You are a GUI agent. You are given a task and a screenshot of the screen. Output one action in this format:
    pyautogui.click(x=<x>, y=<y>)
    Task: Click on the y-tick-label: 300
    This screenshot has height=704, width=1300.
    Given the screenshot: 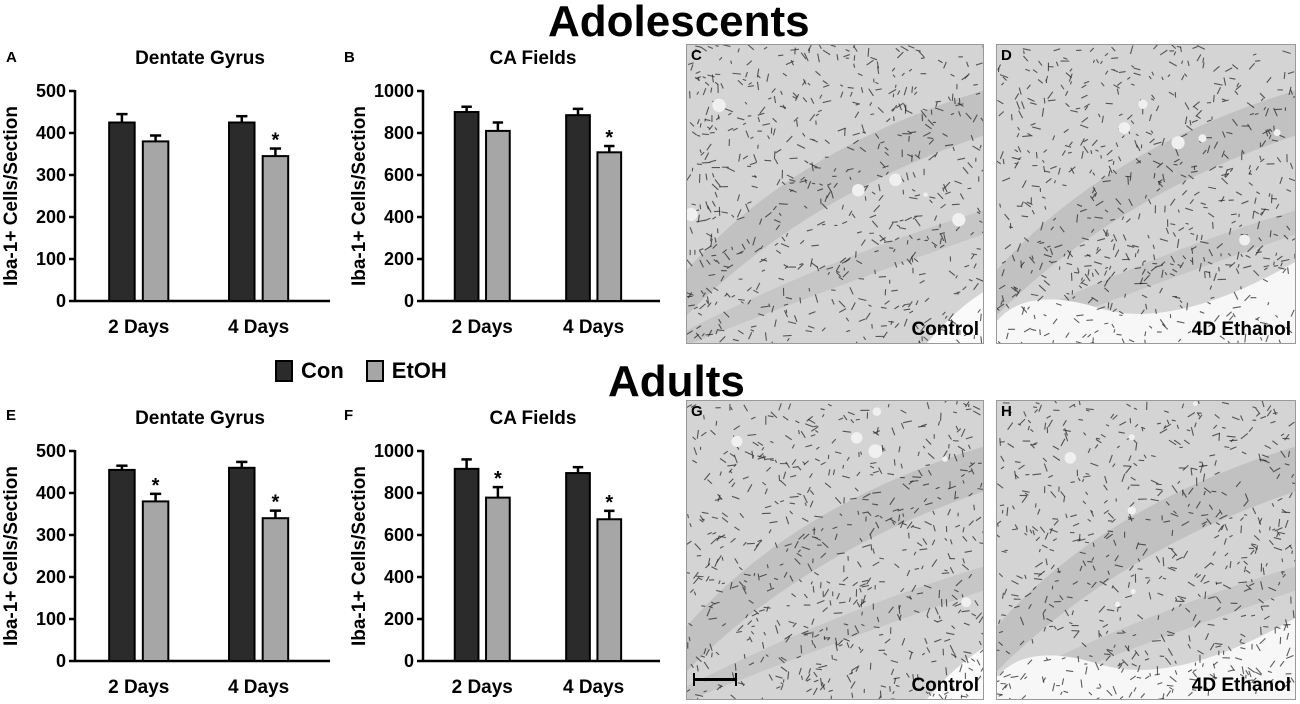 What is the action you would take?
    pyautogui.click(x=51, y=175)
    